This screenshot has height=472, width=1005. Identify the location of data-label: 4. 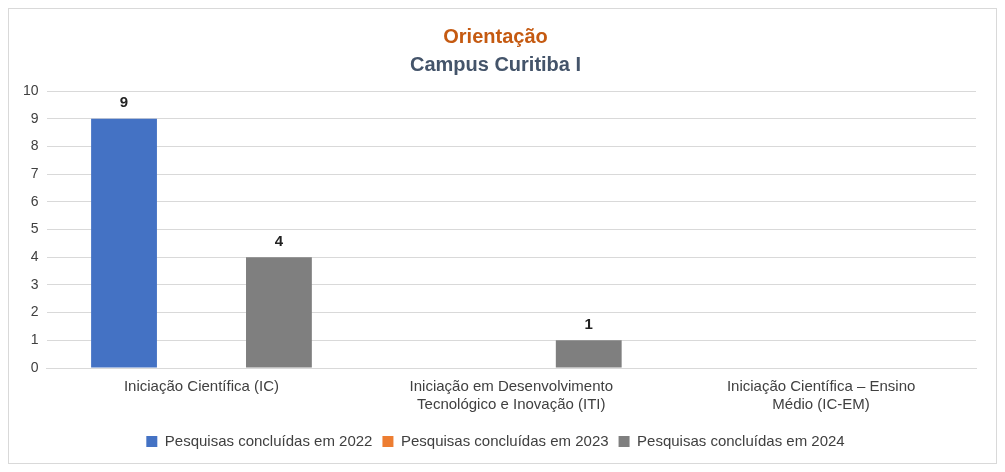
(279, 240).